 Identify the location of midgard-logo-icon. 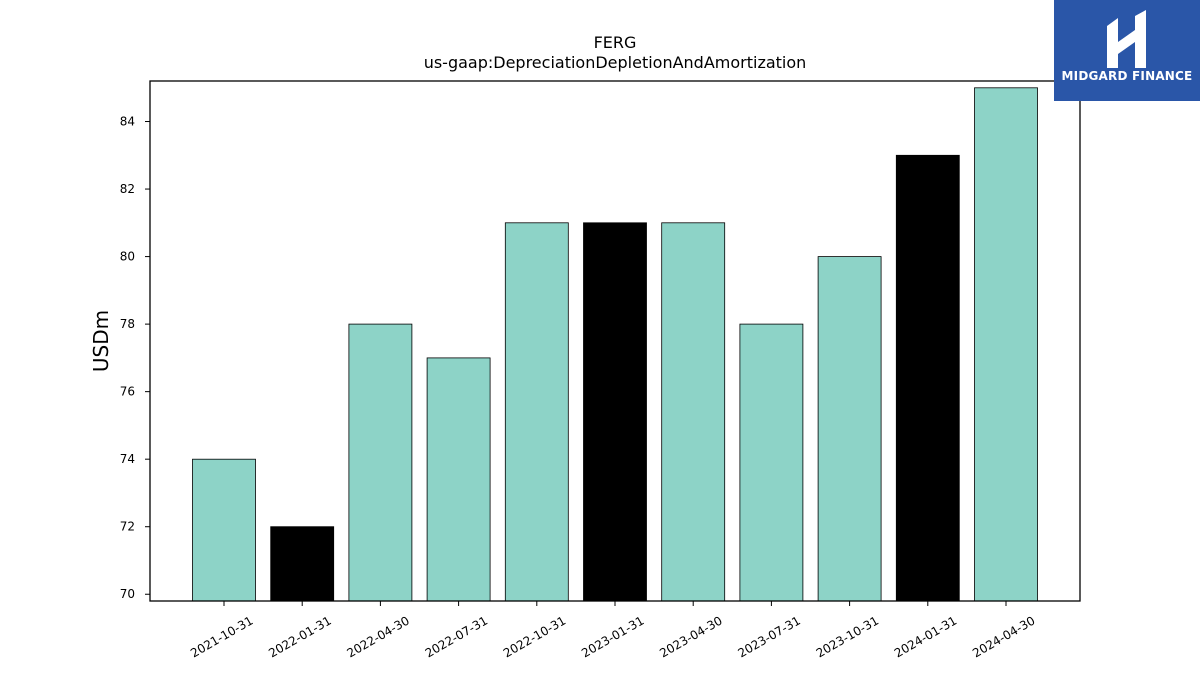
(1126, 39).